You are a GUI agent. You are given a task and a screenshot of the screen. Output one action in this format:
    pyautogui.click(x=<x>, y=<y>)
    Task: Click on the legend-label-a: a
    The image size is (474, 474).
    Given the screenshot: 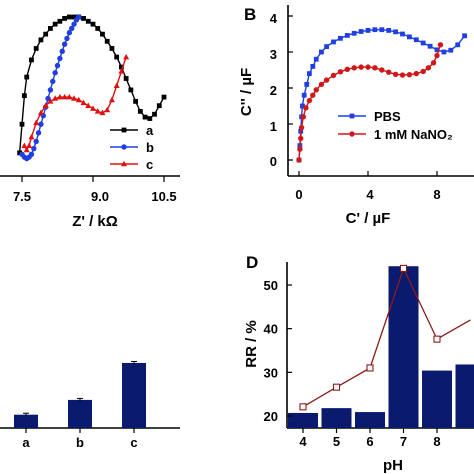 What is the action you would take?
    pyautogui.click(x=150, y=130)
    